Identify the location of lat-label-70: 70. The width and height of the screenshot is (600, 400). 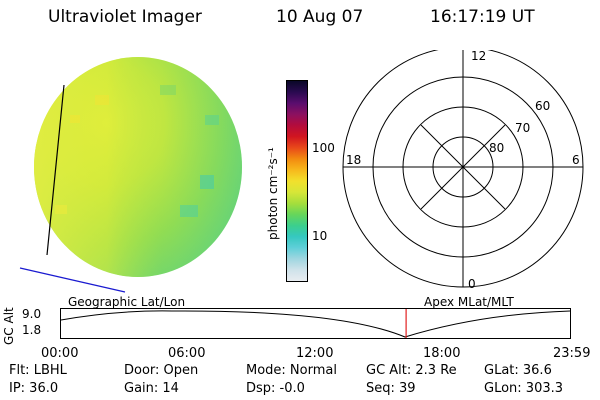
(522, 128).